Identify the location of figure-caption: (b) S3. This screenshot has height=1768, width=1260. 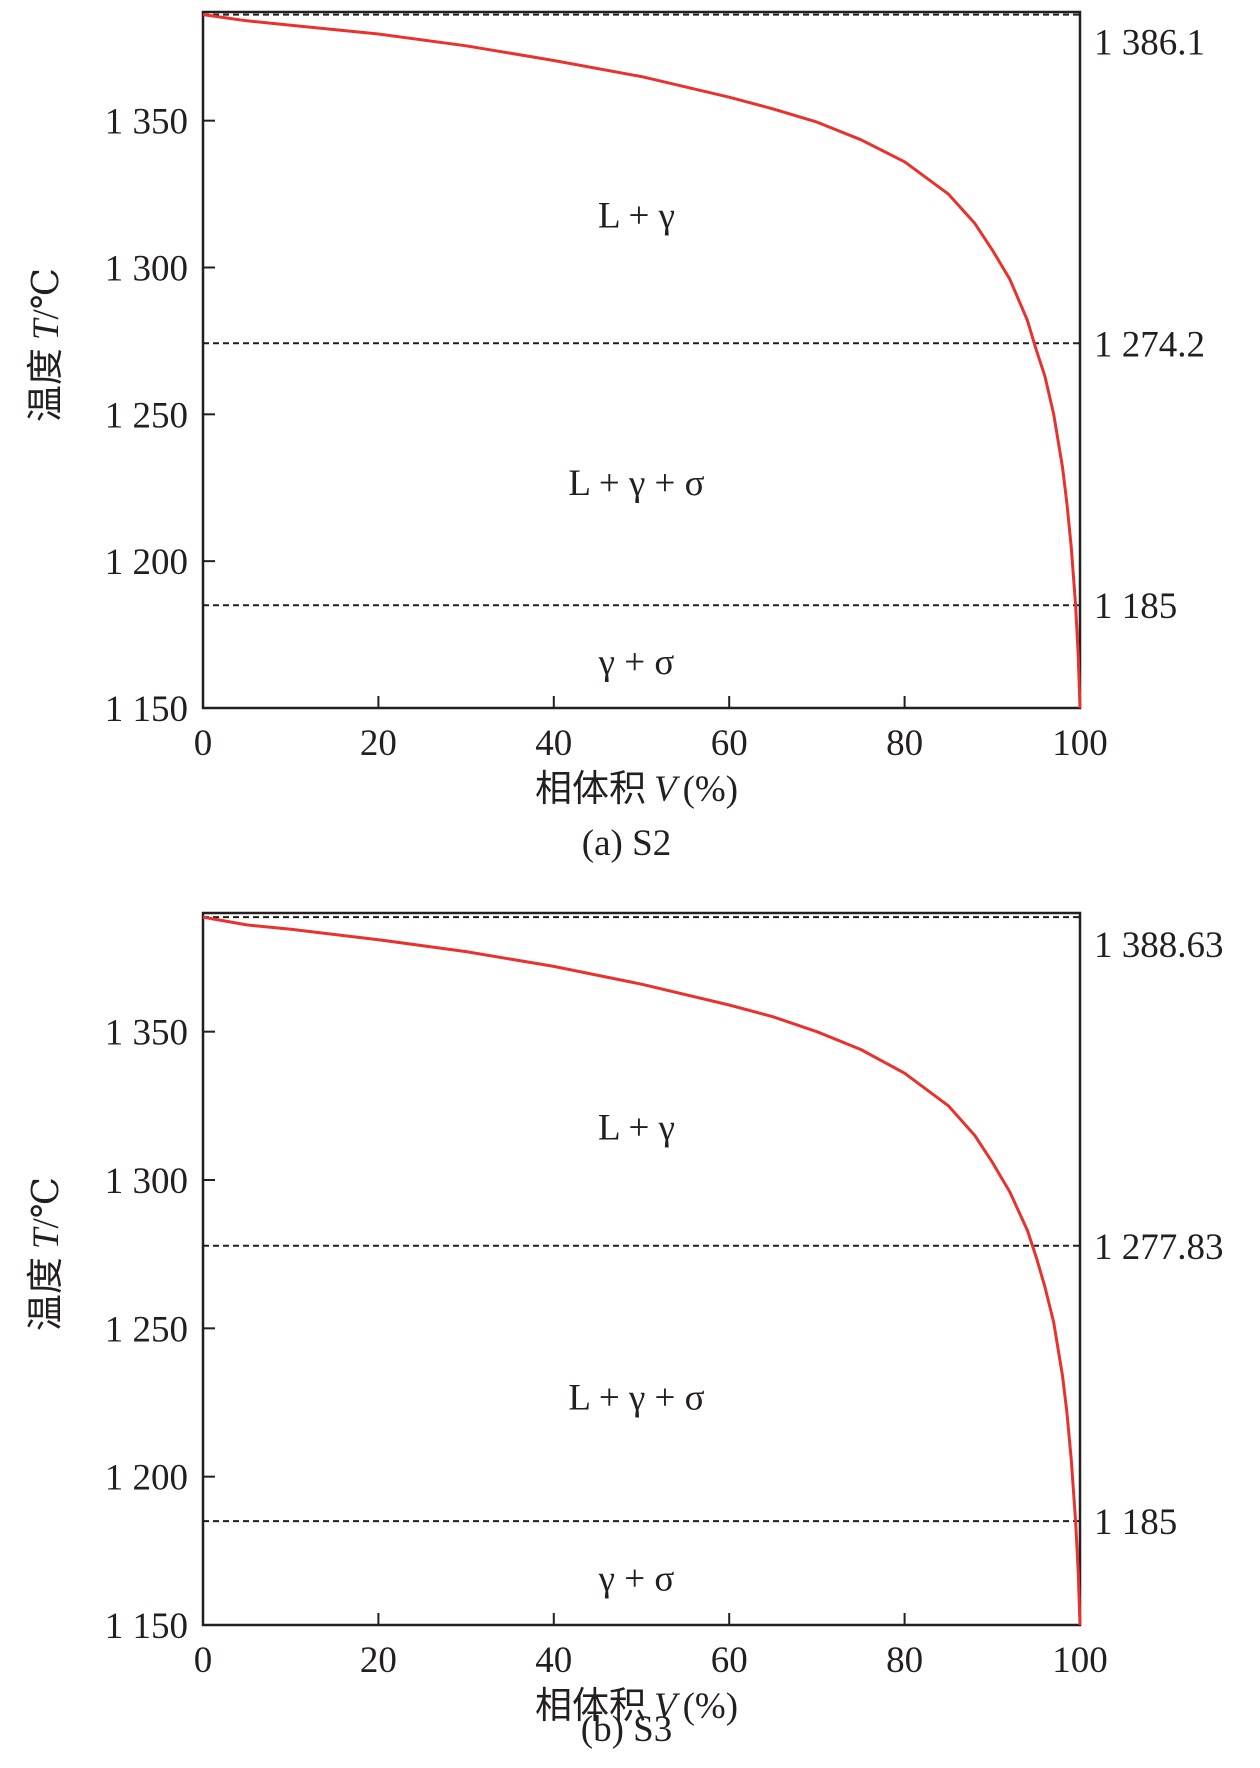
(626, 1729).